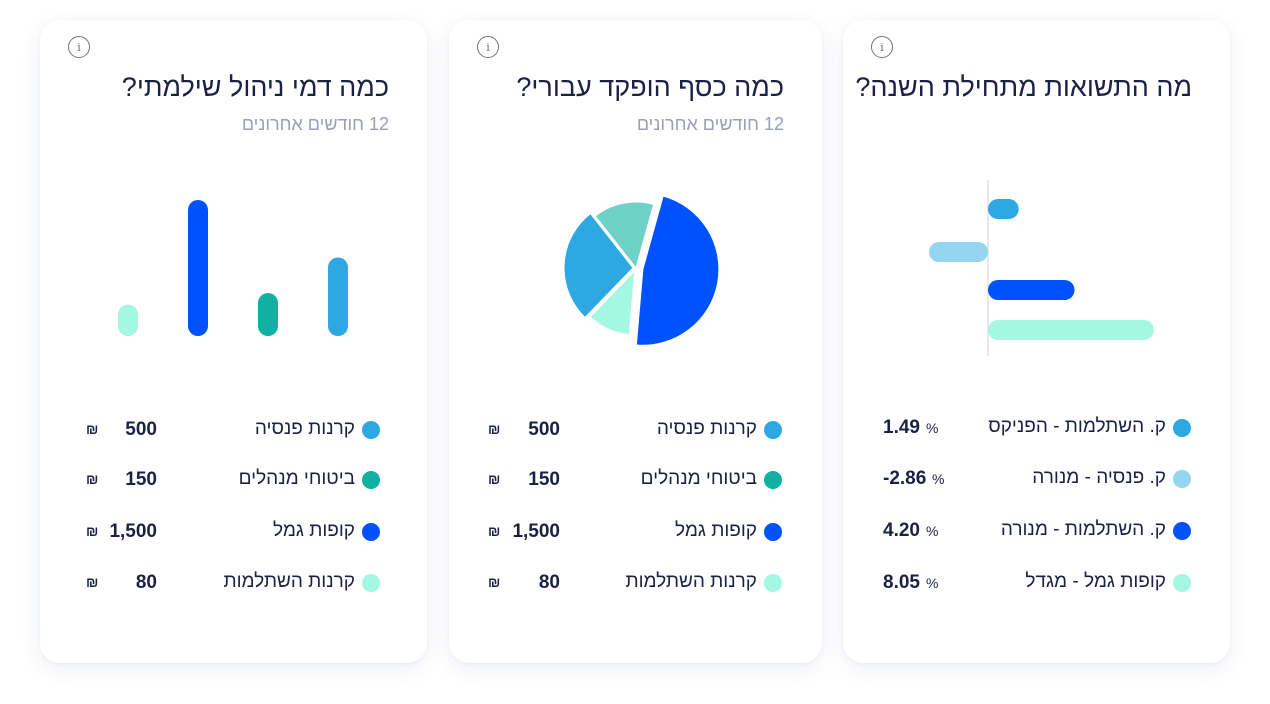  Describe the element at coordinates (1041, 268) in the screenshot. I see `returns-bar-chart` at that location.